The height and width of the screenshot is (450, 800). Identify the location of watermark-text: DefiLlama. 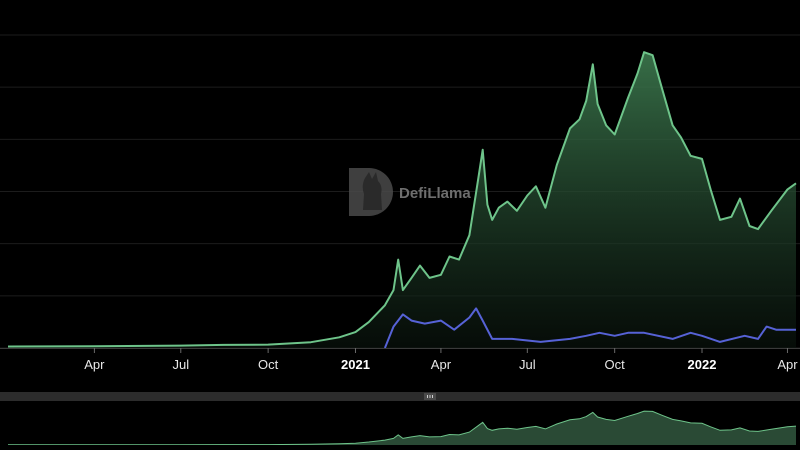
(435, 193).